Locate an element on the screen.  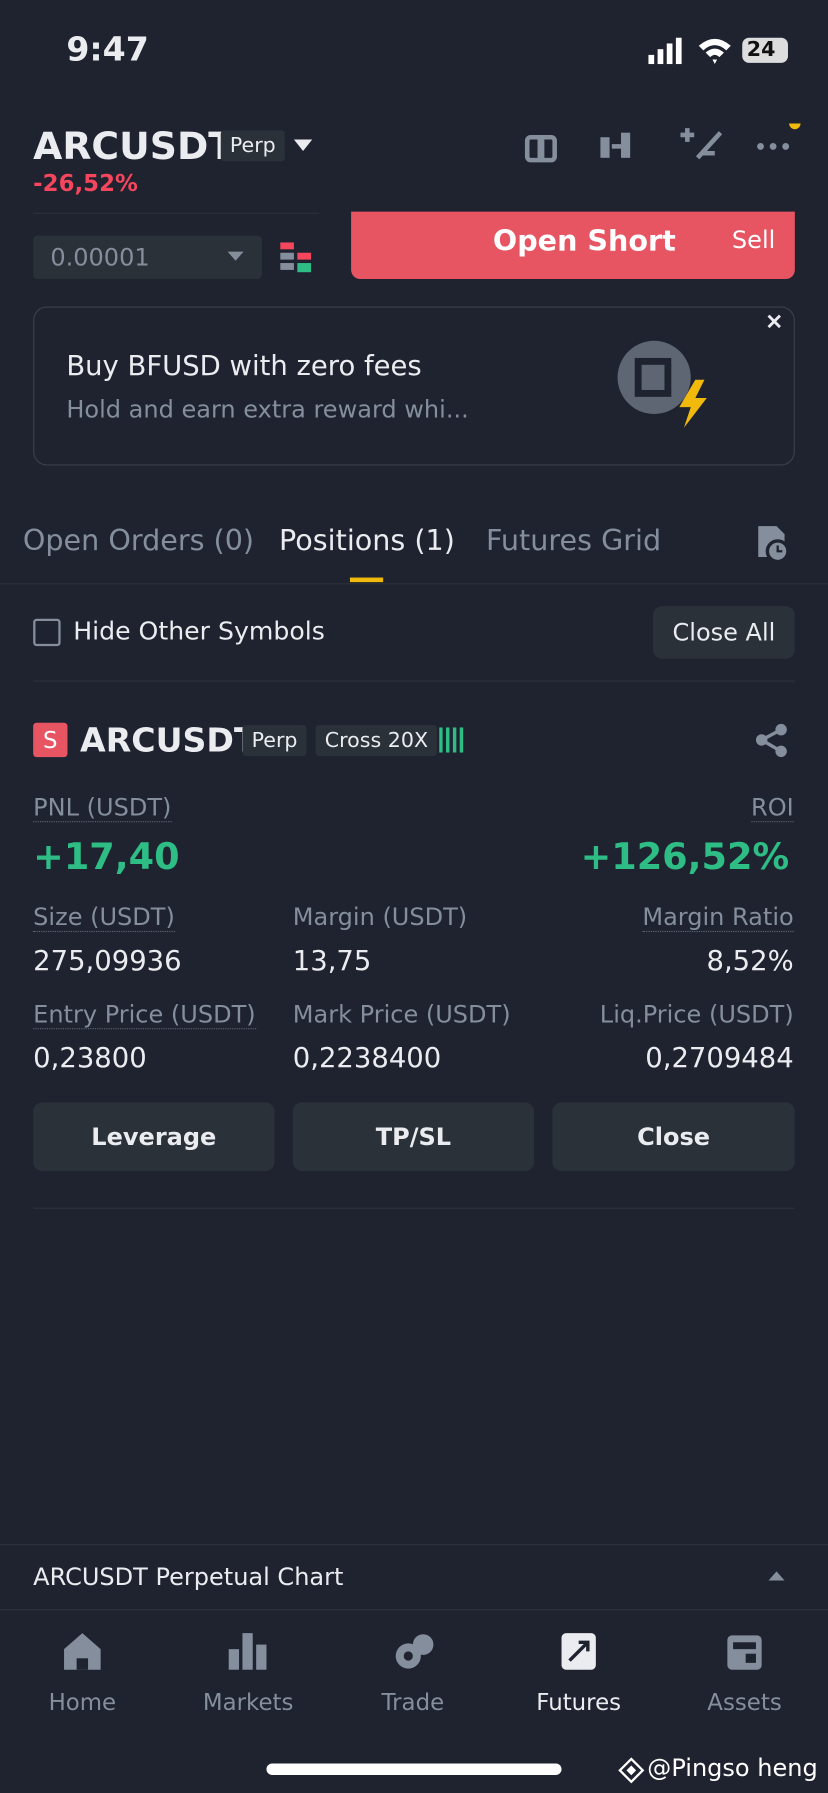
nav-item: Assets is located at coordinates (744, 1702).